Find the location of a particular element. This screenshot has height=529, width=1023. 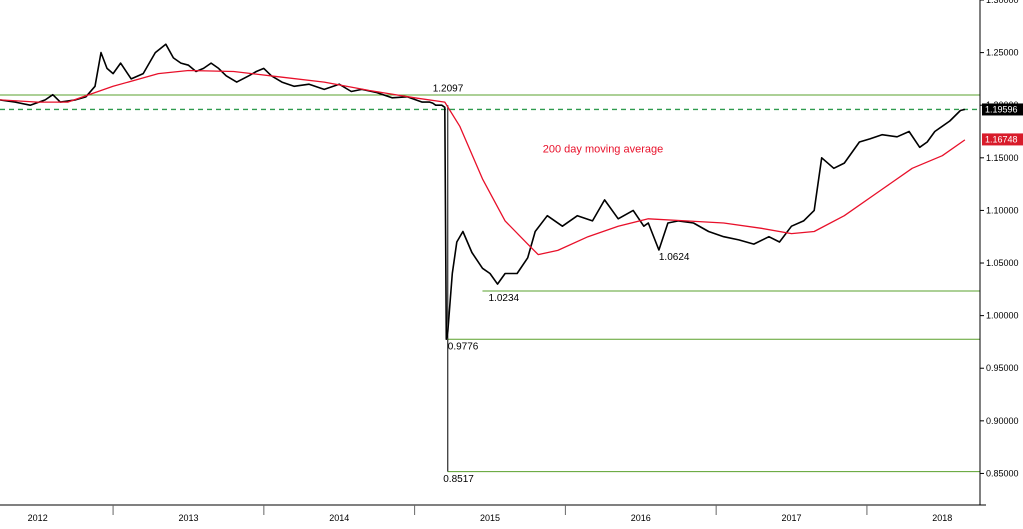

x-tick-label: 2016 is located at coordinates (641, 518).